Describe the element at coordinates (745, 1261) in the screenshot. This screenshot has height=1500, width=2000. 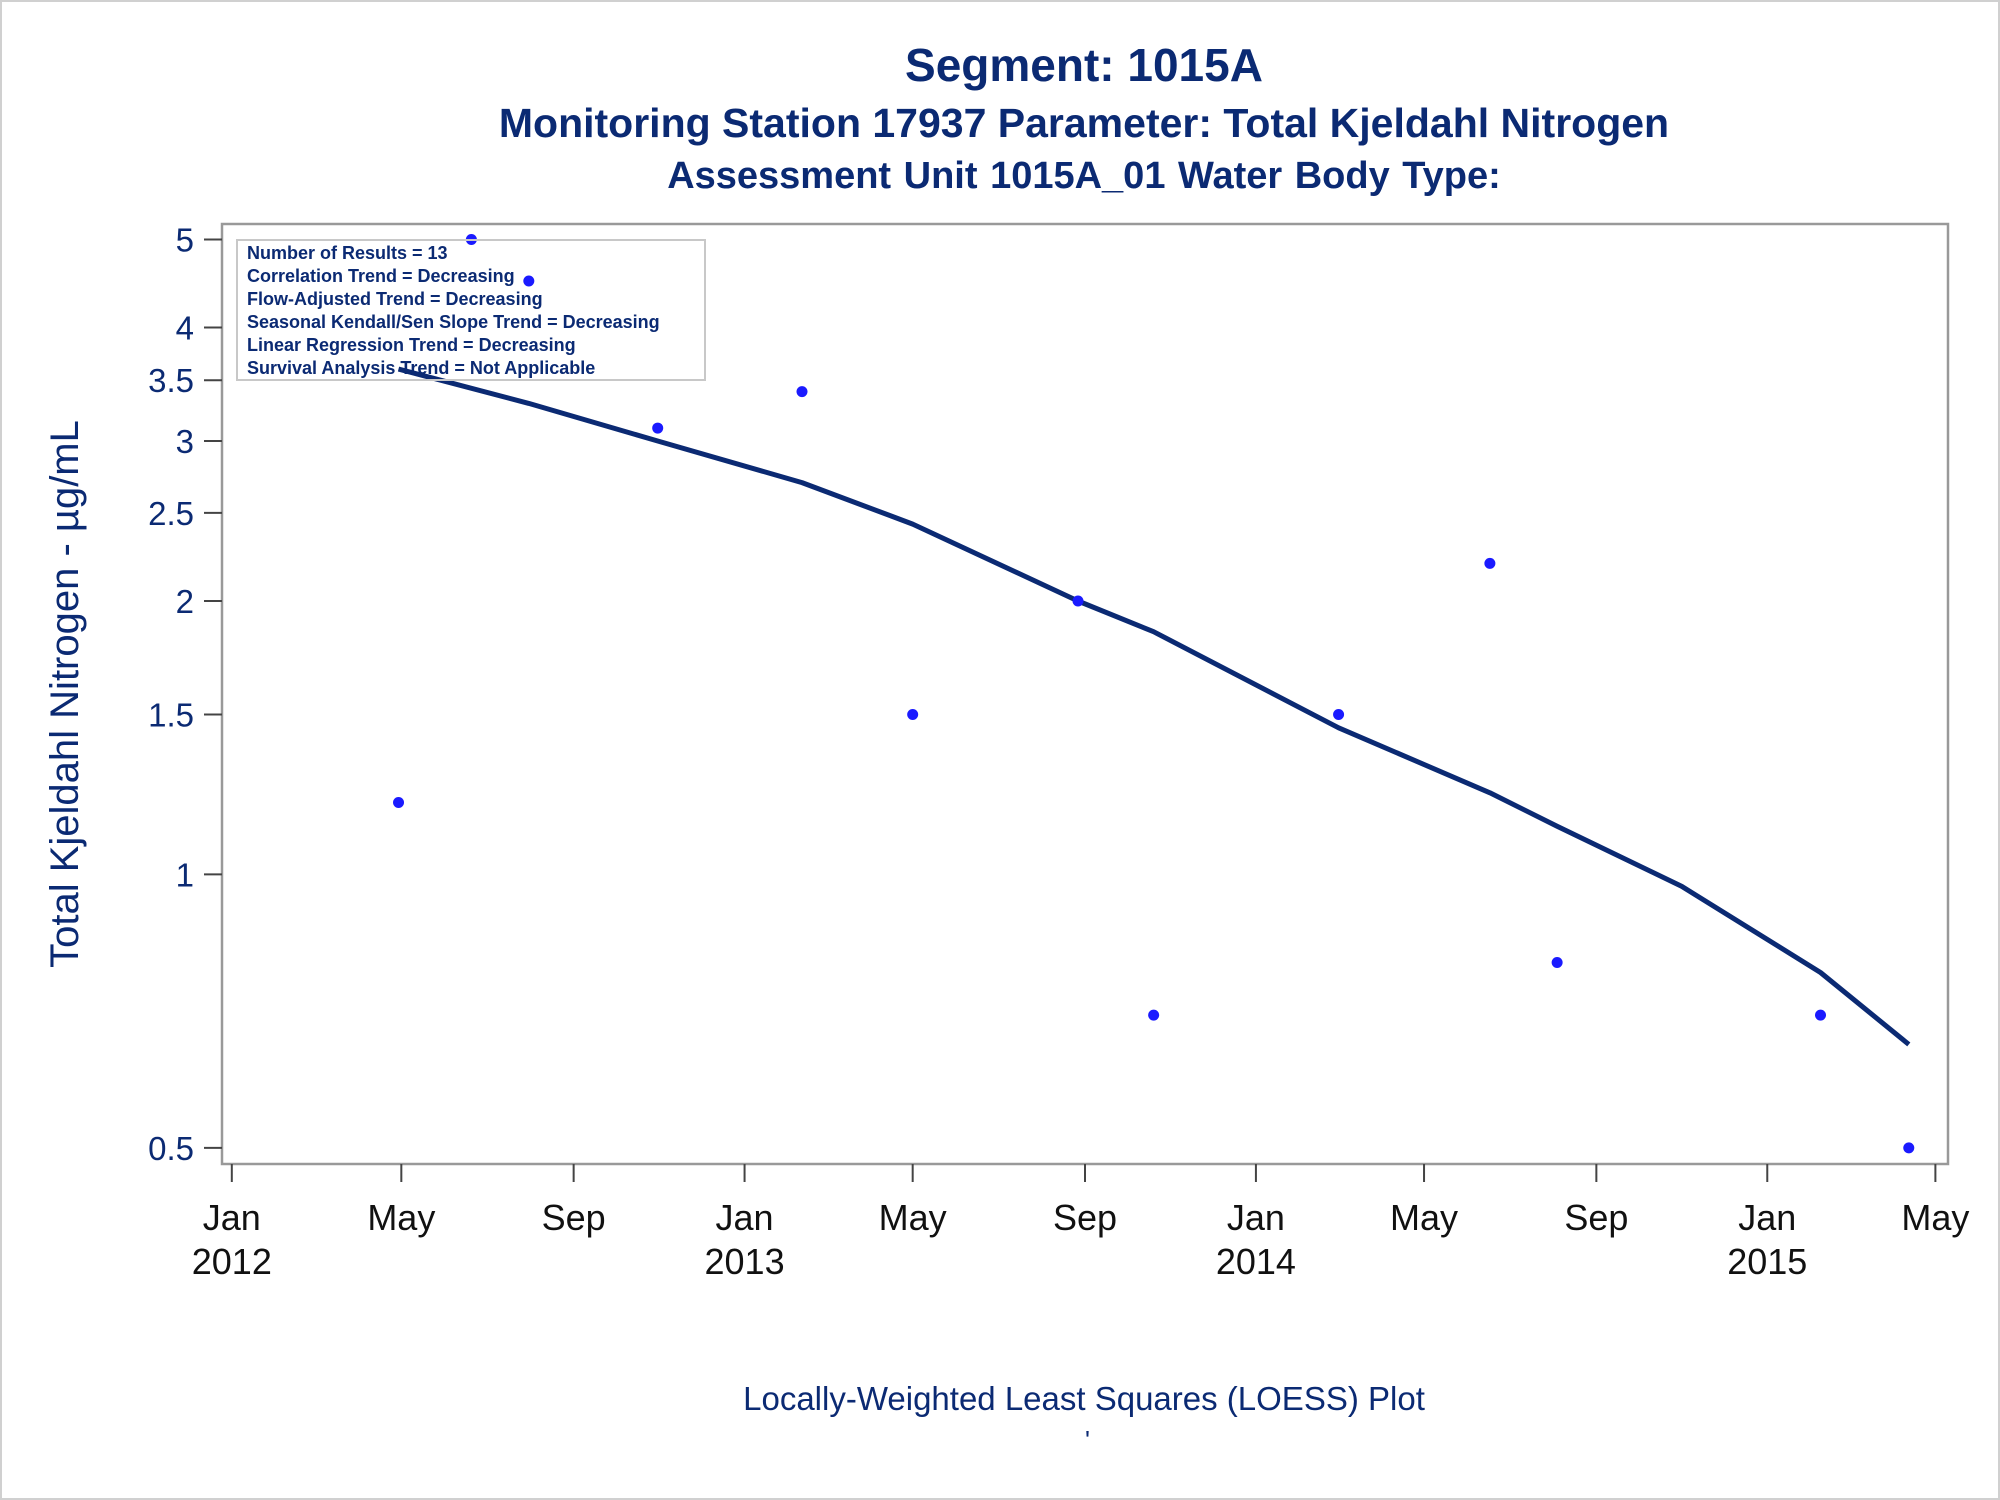
I see `x-tick-year: 2013` at that location.